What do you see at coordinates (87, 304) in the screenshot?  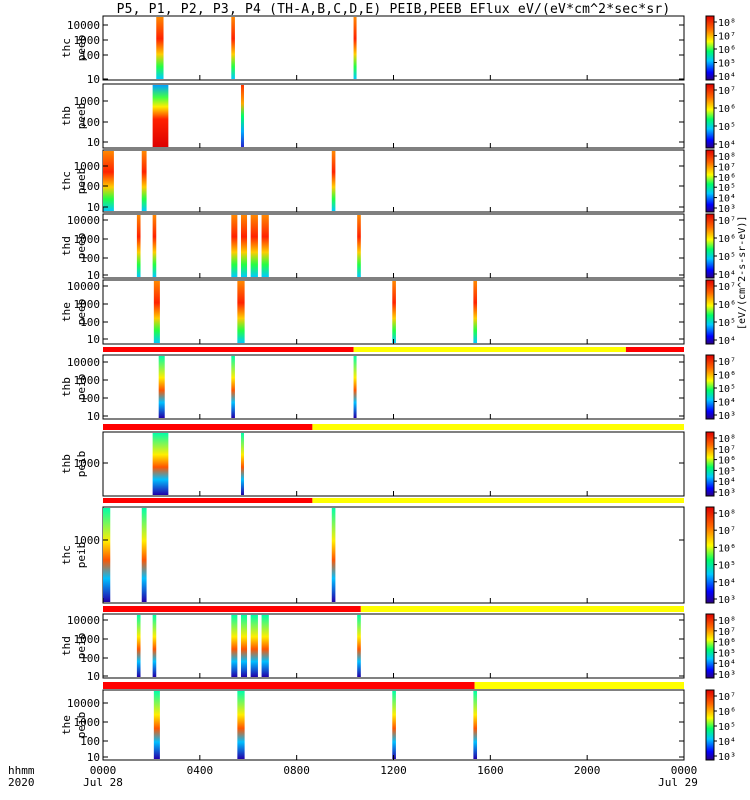 I see `panel-5-ytick-label-2: 1000` at bounding box center [87, 304].